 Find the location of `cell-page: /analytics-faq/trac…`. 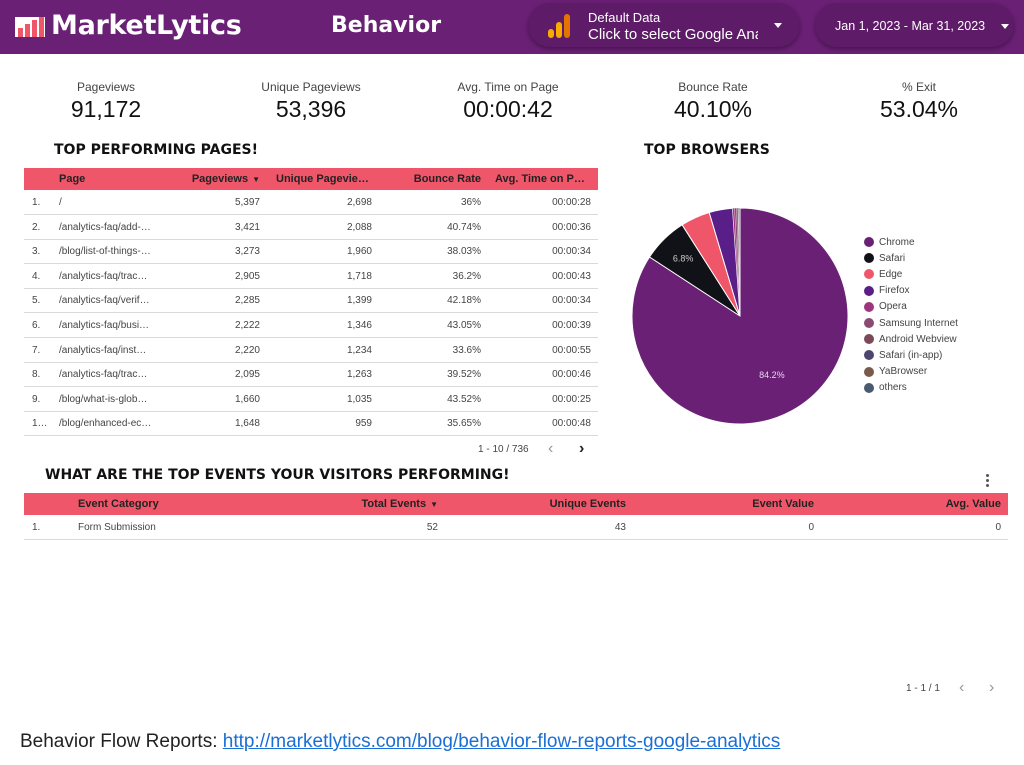

cell-page: /analytics-faq/trac… is located at coordinates (103, 276).